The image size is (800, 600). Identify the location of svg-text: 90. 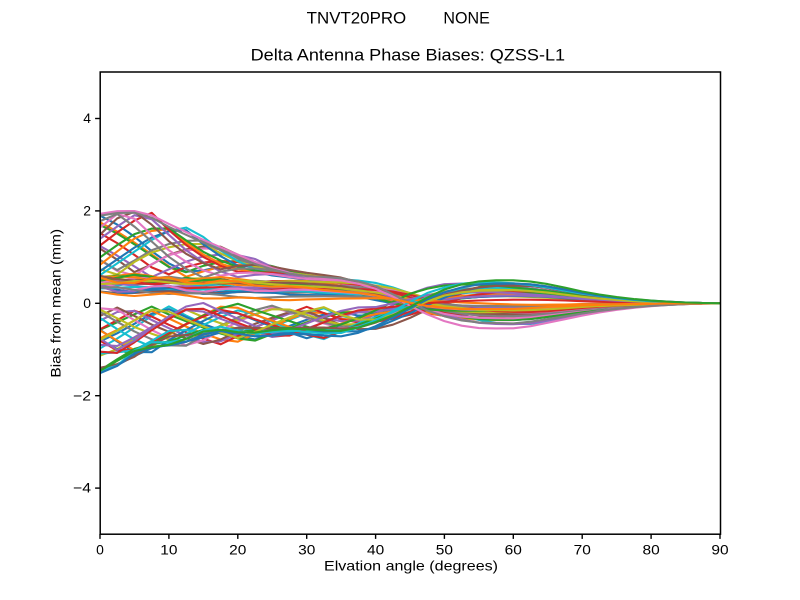
(720, 550).